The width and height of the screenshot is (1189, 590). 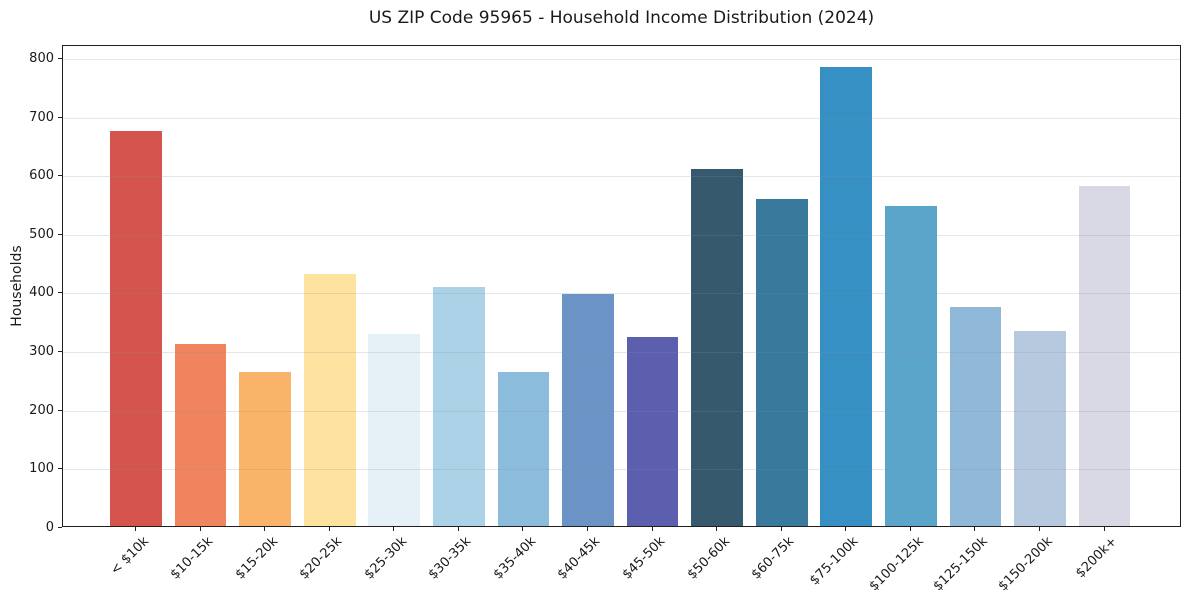 I want to click on x-tick-label: $10-15k, so click(x=192, y=558).